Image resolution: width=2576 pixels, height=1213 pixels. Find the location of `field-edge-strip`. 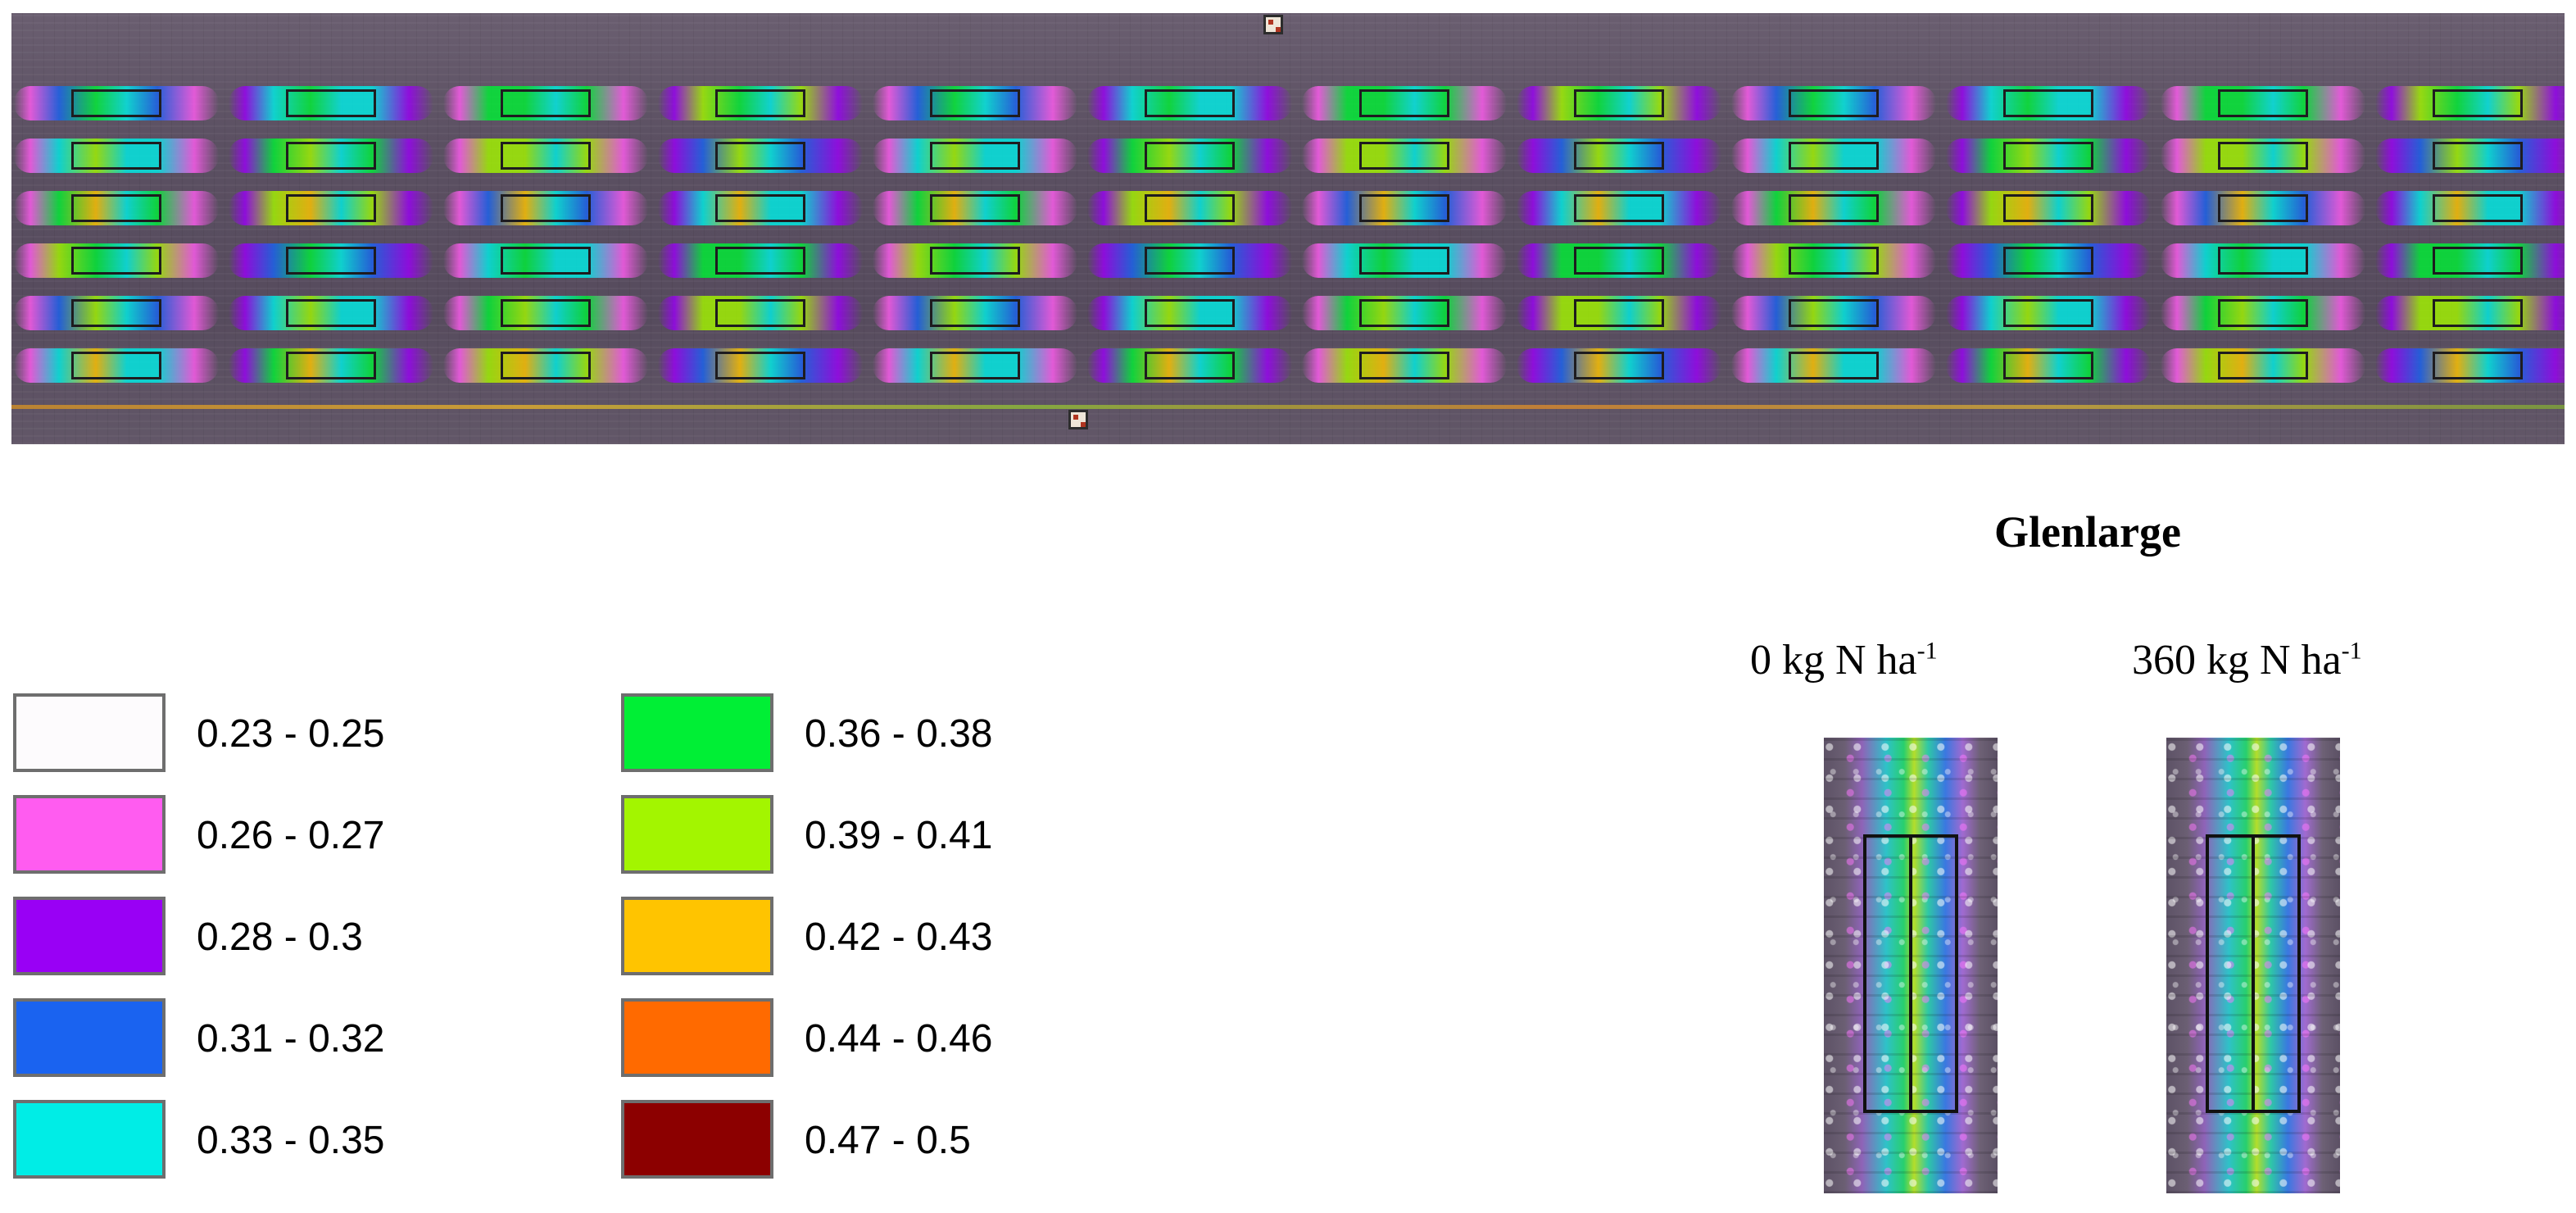

field-edge-strip is located at coordinates (1288, 407).